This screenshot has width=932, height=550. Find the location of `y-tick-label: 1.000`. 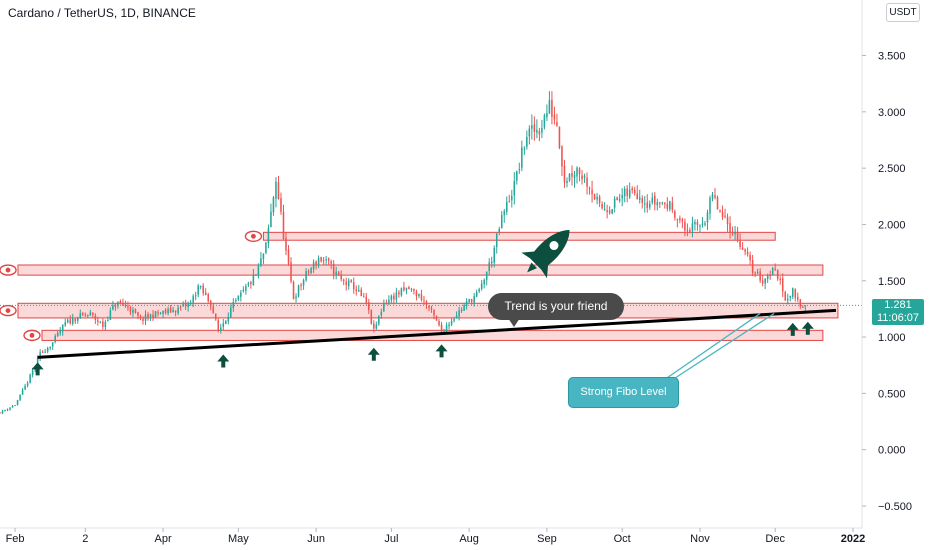

y-tick-label: 1.000 is located at coordinates (892, 338).